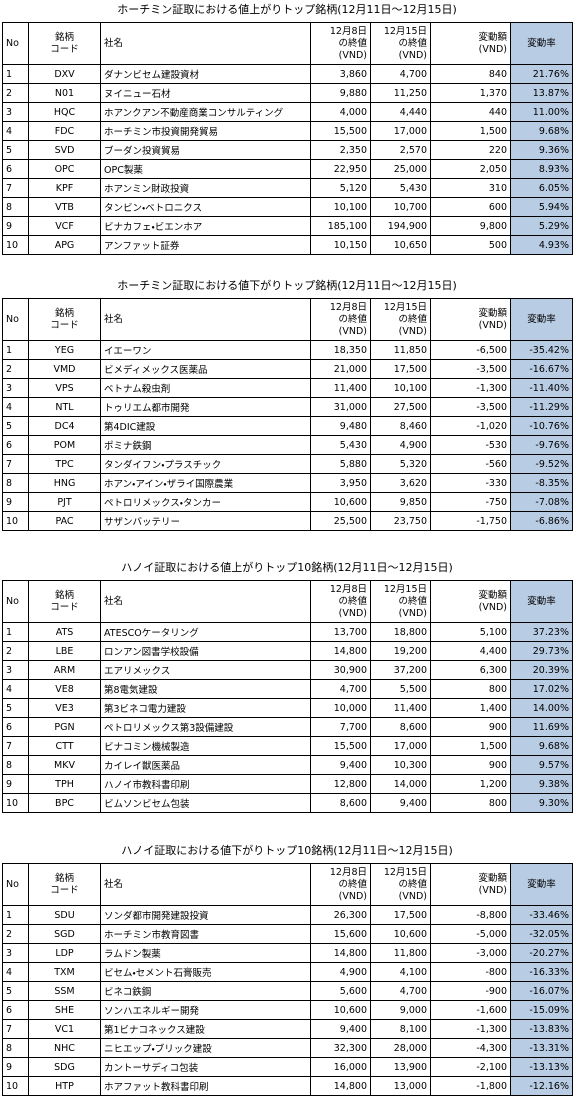  I want to click on cell: ベトナム殺虫剤, so click(205, 388).